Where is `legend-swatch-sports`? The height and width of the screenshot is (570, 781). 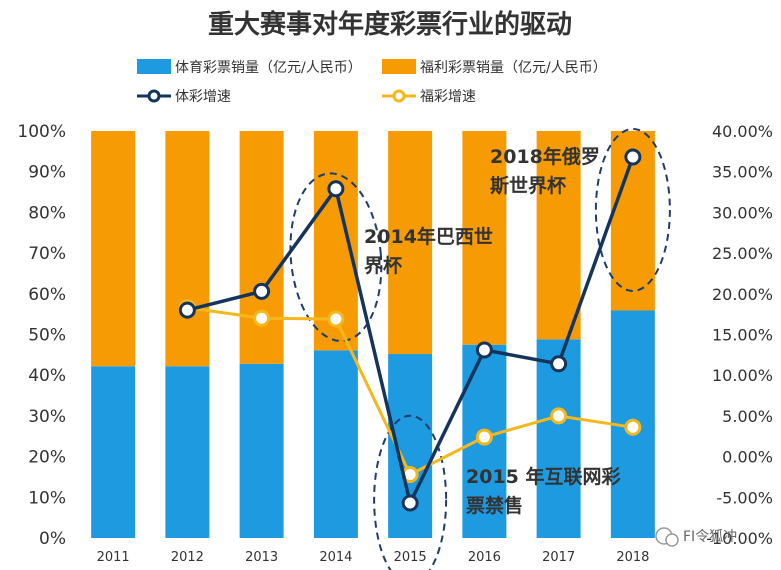
legend-swatch-sports is located at coordinates (154, 66).